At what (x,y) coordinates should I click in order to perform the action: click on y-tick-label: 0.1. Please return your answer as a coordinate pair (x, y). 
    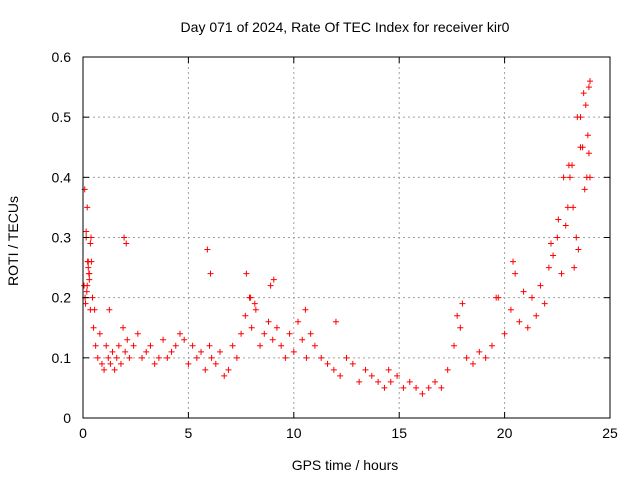
    Looking at the image, I should click on (62, 358).